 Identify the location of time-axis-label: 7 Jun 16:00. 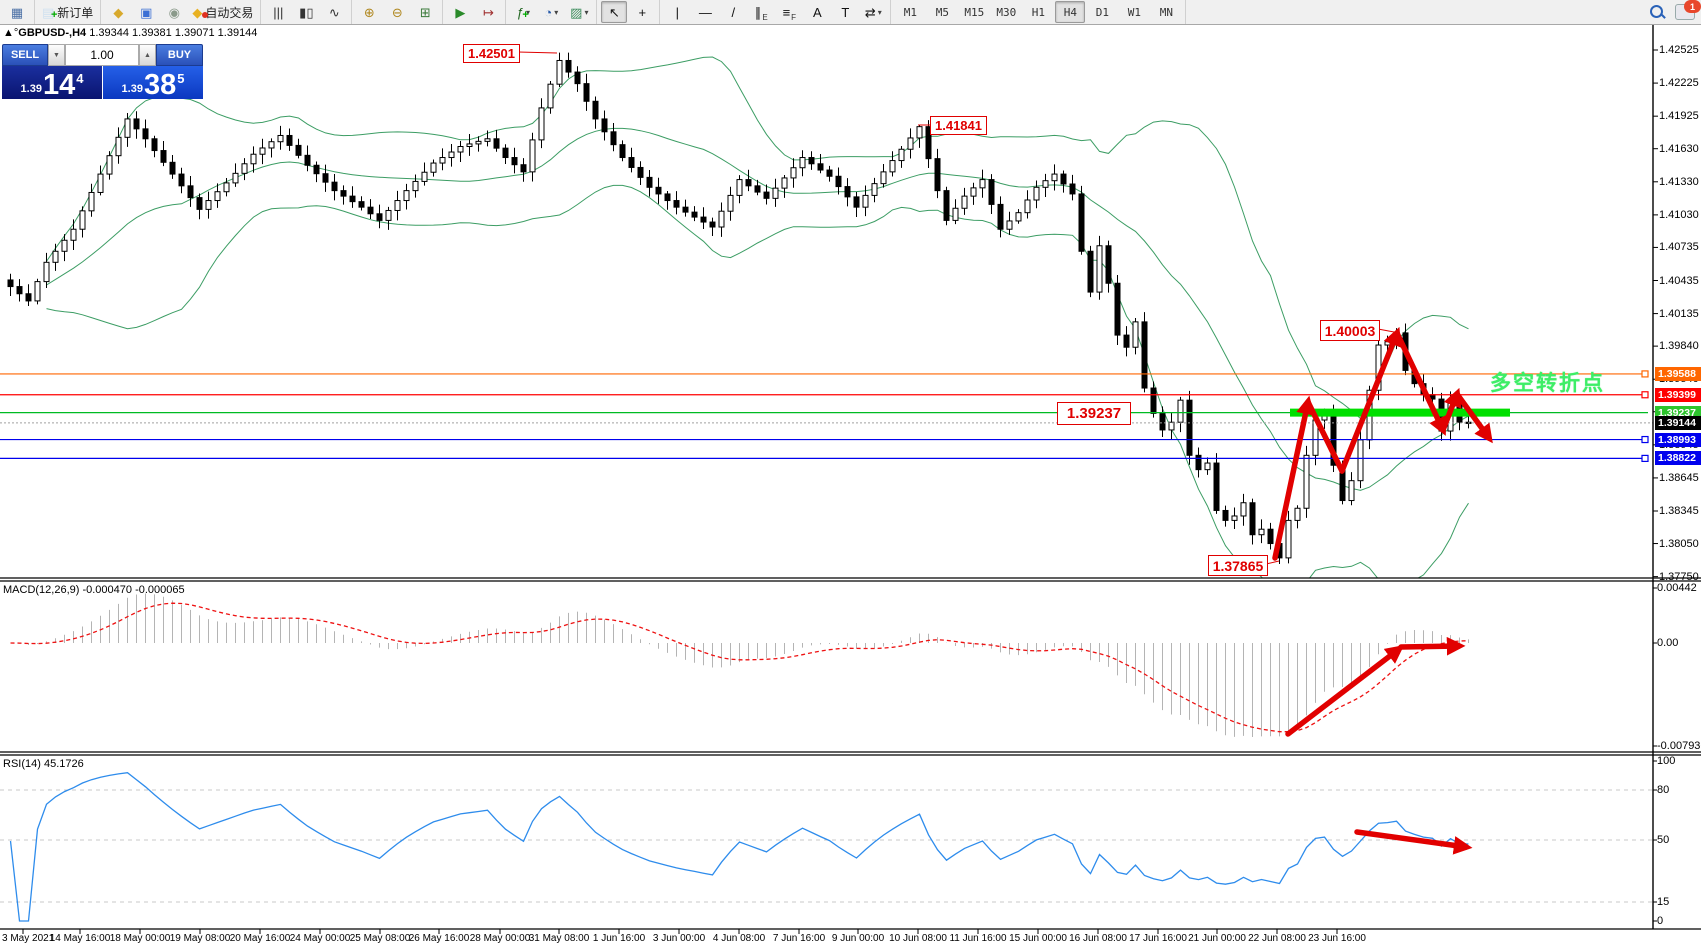
(799, 938).